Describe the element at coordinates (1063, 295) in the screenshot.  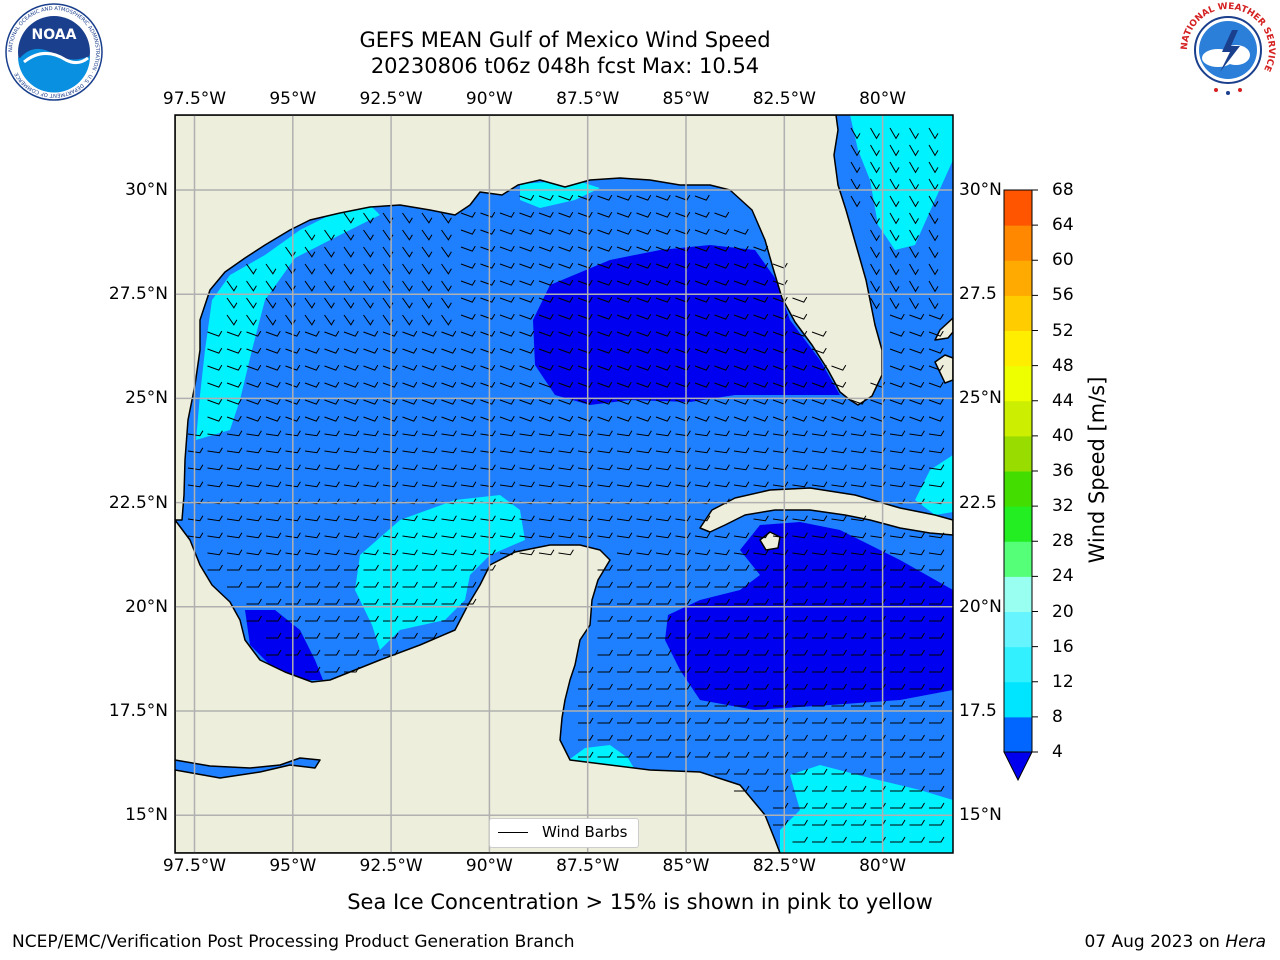
I see `colorbar-tick-label: 56` at that location.